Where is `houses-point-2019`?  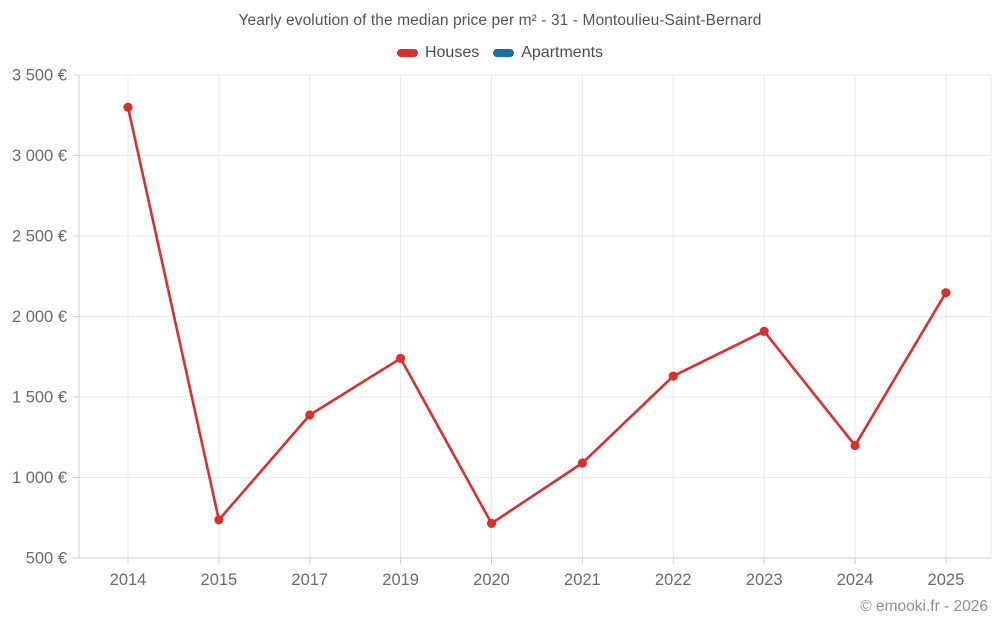 houses-point-2019 is located at coordinates (401, 358).